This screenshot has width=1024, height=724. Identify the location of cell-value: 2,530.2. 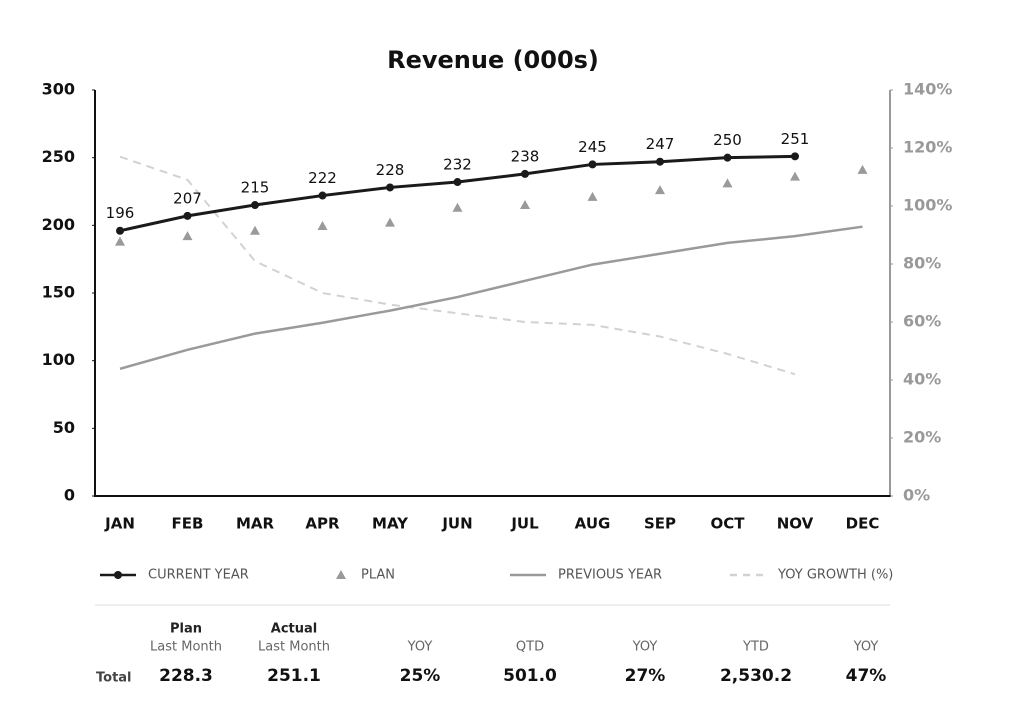
(756, 676).